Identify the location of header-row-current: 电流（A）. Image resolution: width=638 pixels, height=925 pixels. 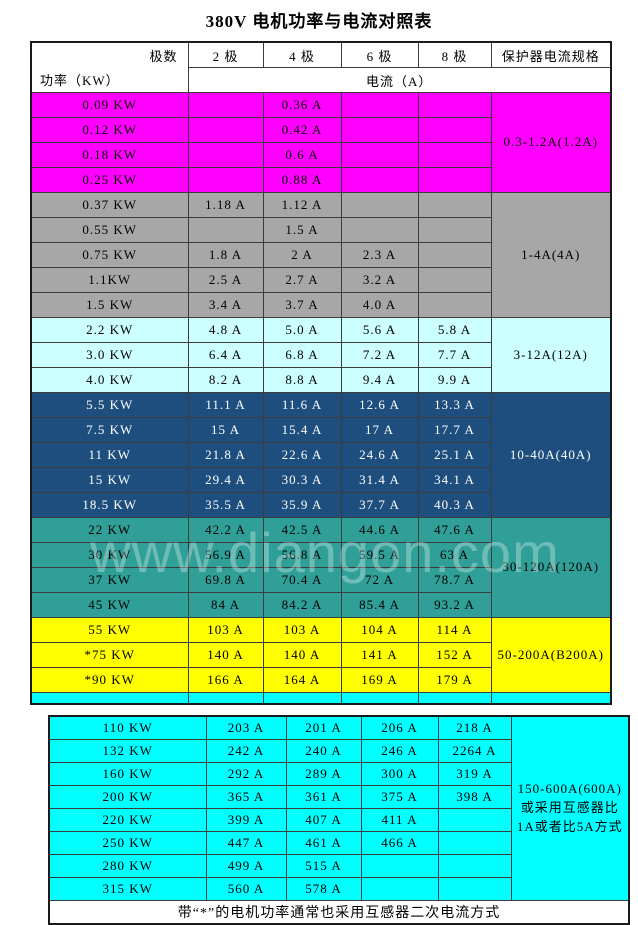
(321, 80).